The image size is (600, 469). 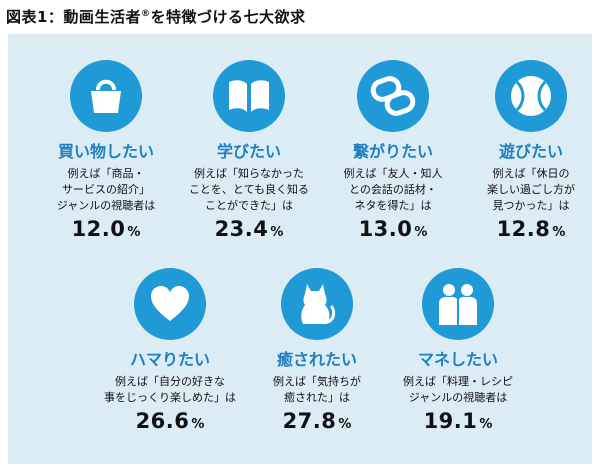 I want to click on cat-icon, so click(x=317, y=304).